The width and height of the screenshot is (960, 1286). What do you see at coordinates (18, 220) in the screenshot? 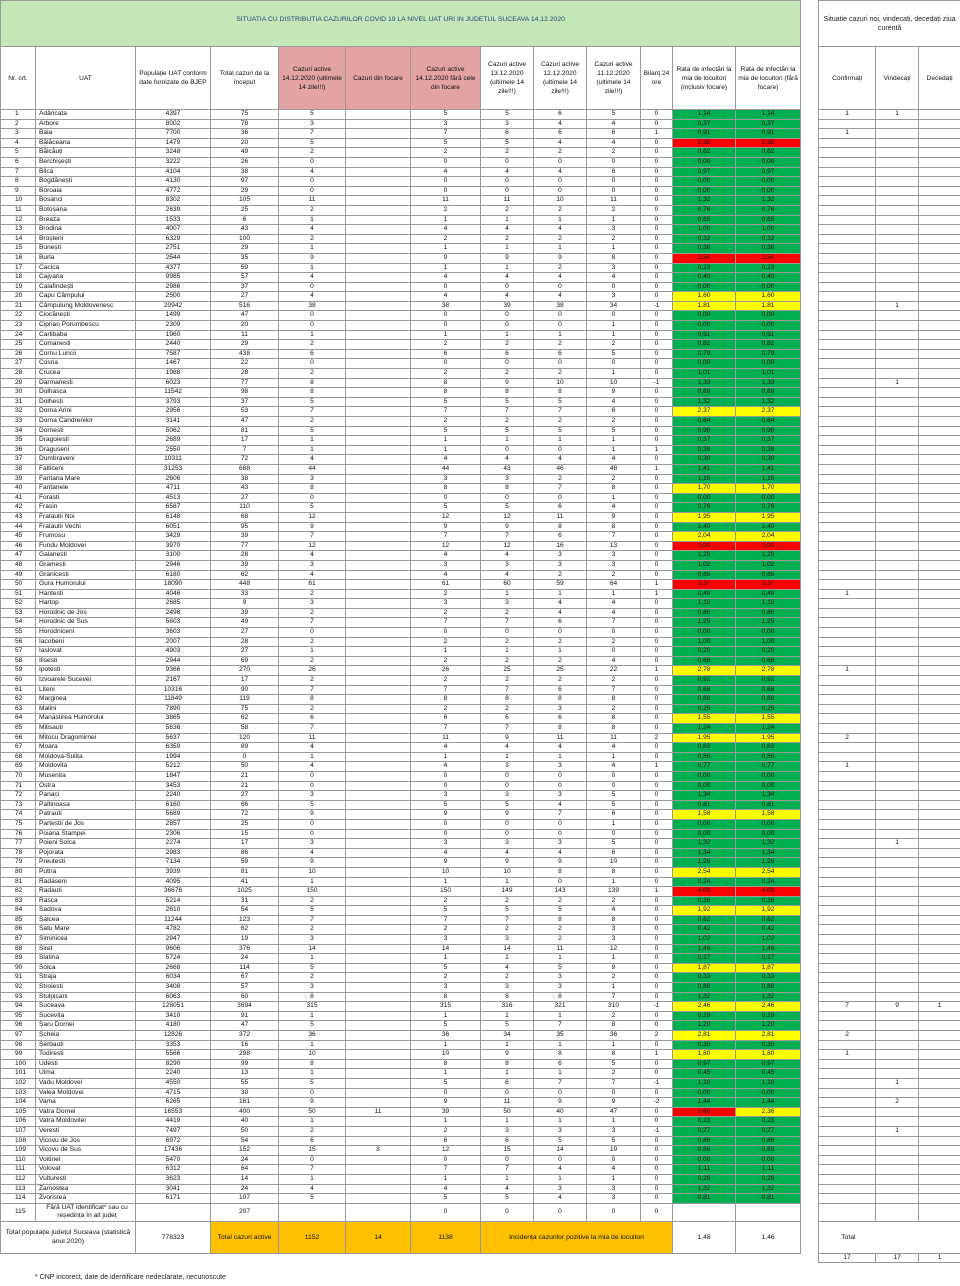
I see `cell: 12` at bounding box center [18, 220].